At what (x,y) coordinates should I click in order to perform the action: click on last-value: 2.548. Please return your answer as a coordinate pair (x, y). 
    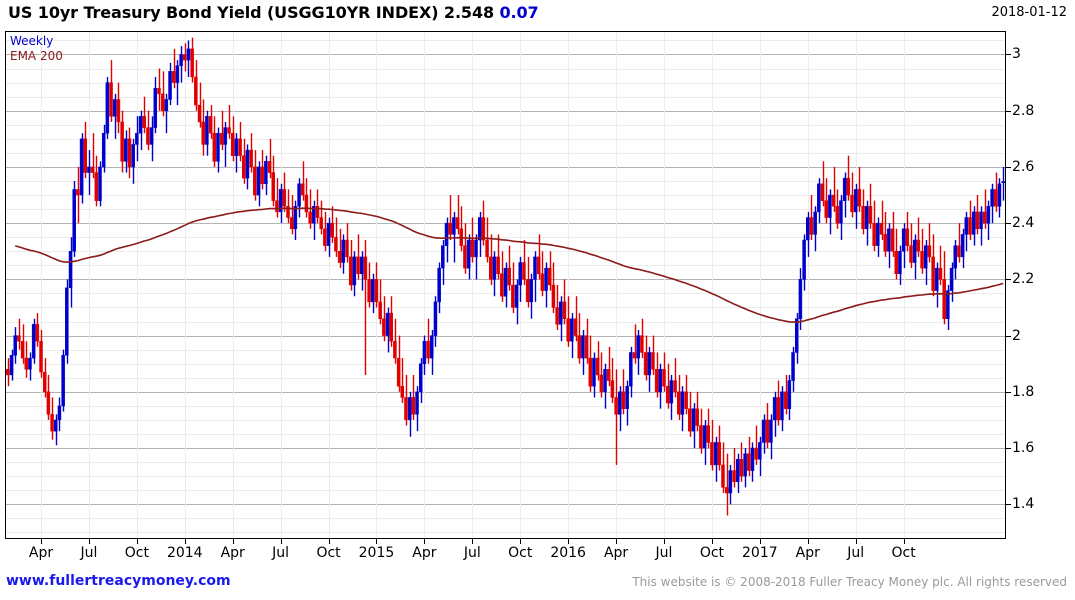
    Looking at the image, I should click on (469, 12).